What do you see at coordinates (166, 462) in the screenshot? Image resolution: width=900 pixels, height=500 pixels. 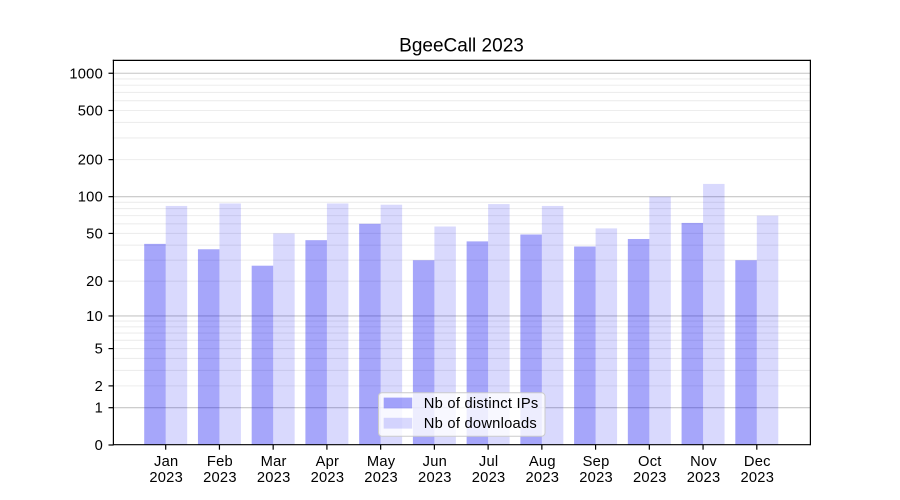 I see `svg-text: Jan` at bounding box center [166, 462].